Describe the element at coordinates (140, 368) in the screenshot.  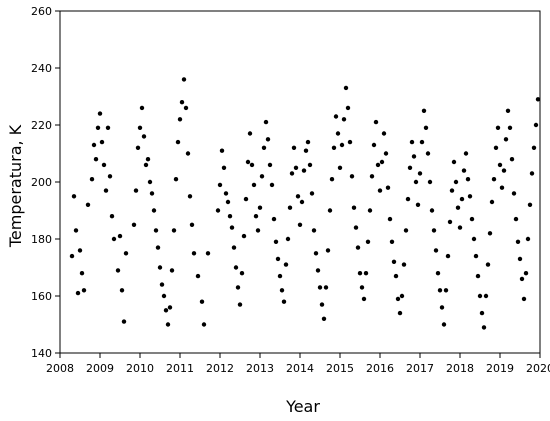
I see `x-tick-label: 2010` at that location.